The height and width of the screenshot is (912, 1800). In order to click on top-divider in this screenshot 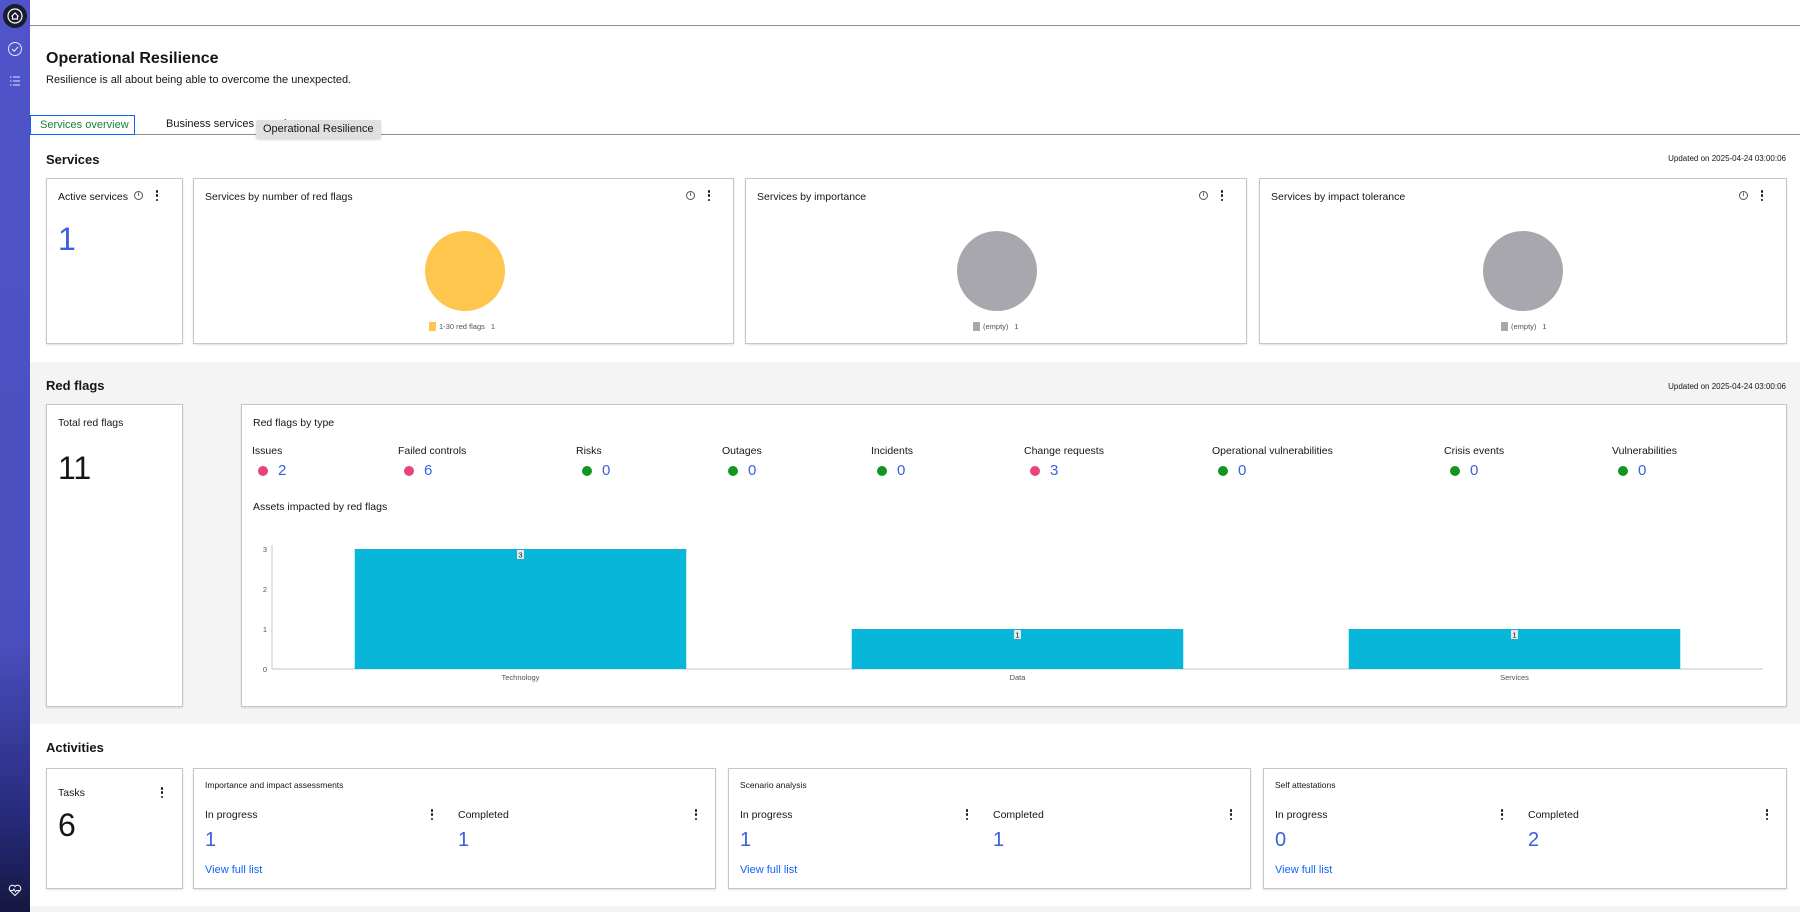, I will do `click(915, 25)`.